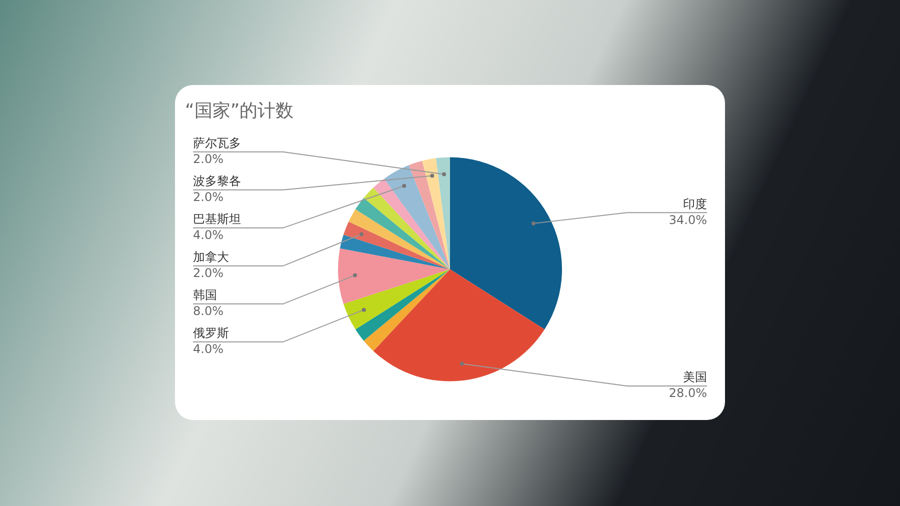 The image size is (900, 506). What do you see at coordinates (687, 393) in the screenshot?
I see `data-label: 28.0%` at bounding box center [687, 393].